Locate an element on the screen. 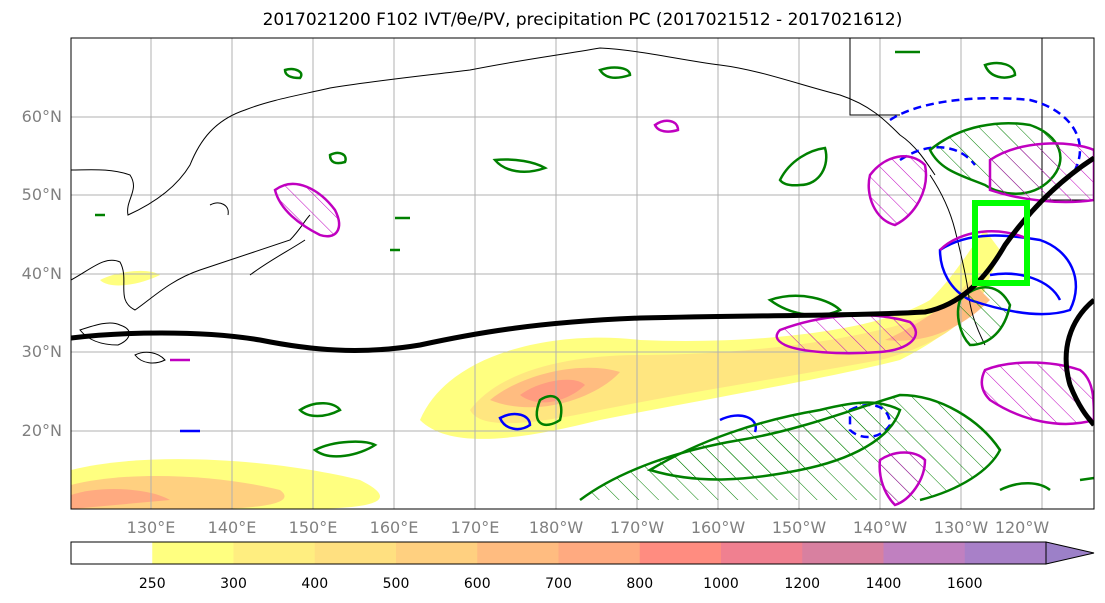 This screenshot has width=1105, height=603. lat-label-30n: 30°N is located at coordinates (41, 351).